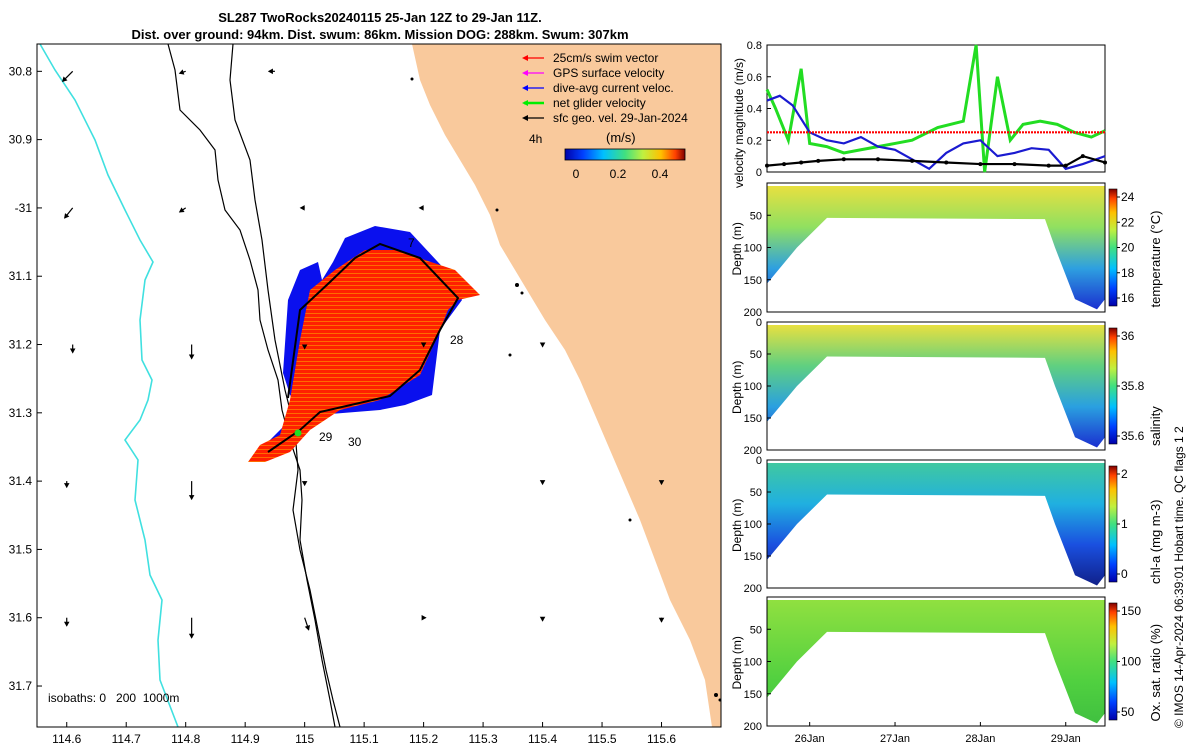 The image size is (1200, 750). I want to click on legend-label: dive-avg current veloc., so click(613, 88).